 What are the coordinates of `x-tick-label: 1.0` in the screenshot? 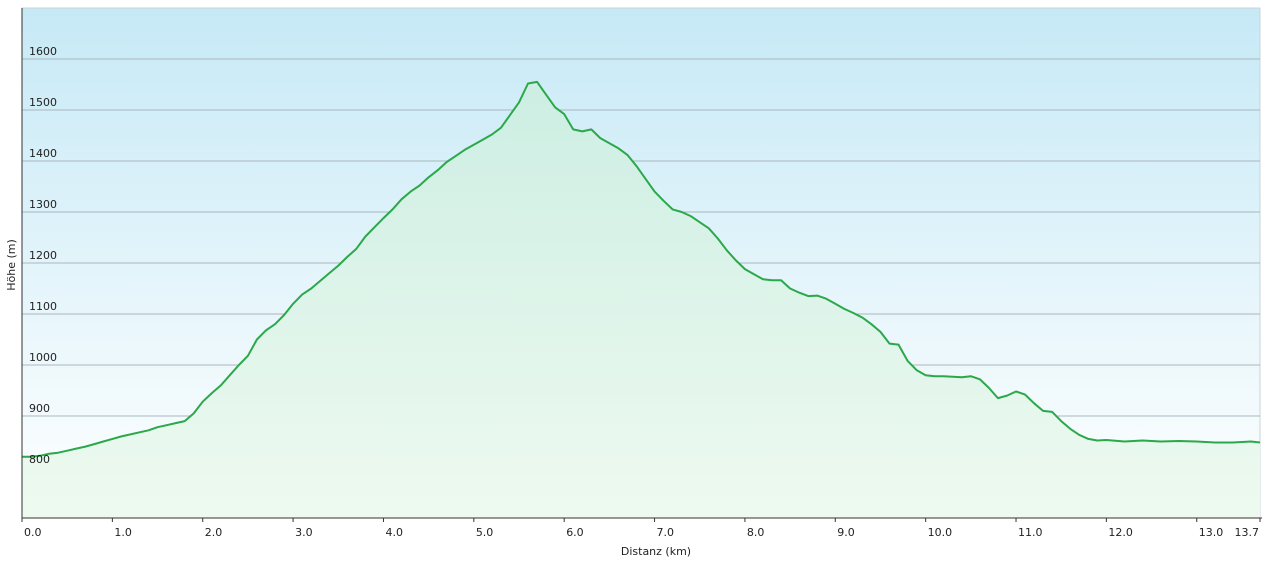 It's located at (123, 532).